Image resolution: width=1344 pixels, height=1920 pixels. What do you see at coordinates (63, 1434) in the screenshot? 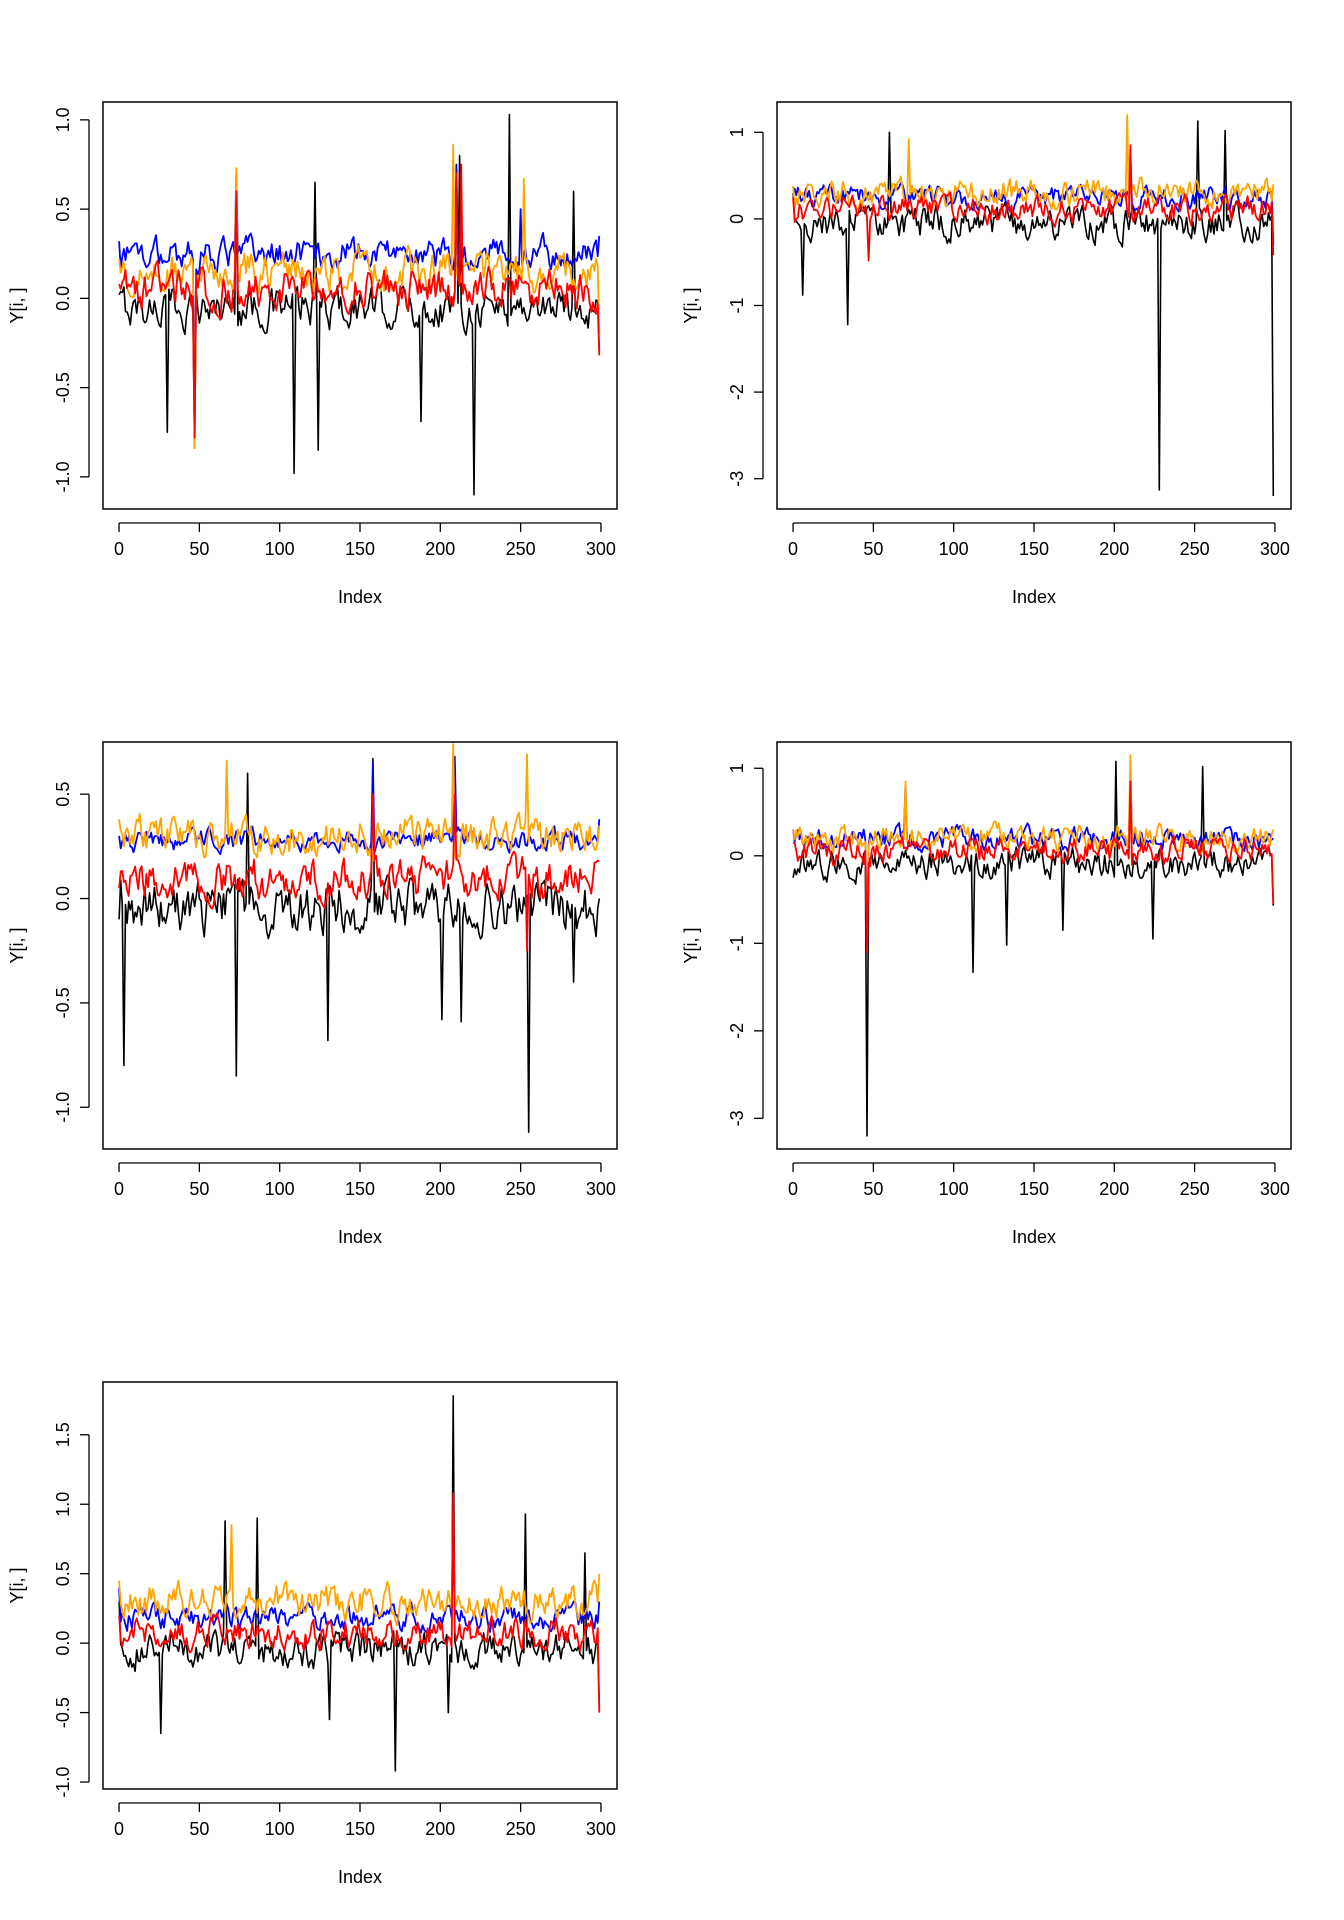
I see `y-tick-label: 1.5` at bounding box center [63, 1434].